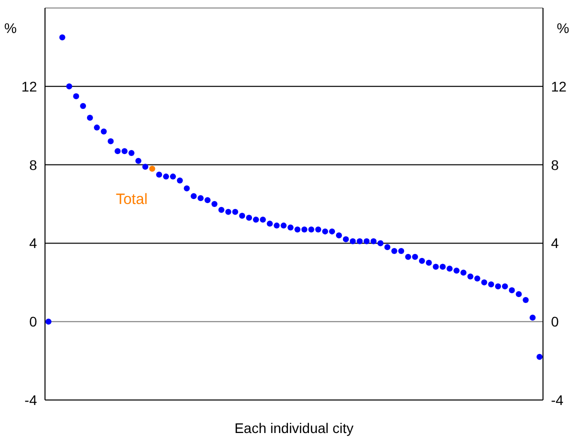 The width and height of the screenshot is (575, 441). What do you see at coordinates (29, 86) in the screenshot?
I see `y-tick-label: 12` at bounding box center [29, 86].